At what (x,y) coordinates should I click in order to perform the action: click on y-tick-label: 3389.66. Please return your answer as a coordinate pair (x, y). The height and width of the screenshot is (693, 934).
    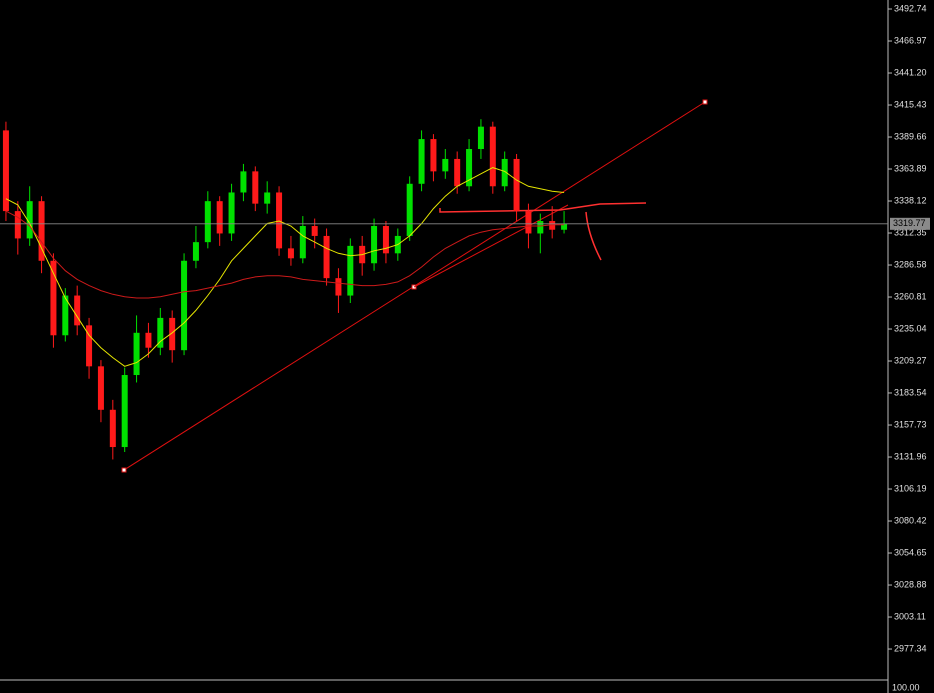
    Looking at the image, I should click on (910, 136).